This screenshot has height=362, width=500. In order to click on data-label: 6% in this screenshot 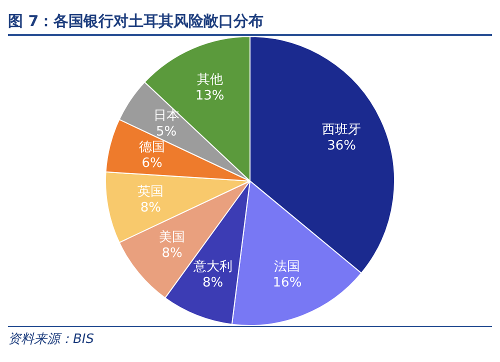, I will do `click(152, 164)`.